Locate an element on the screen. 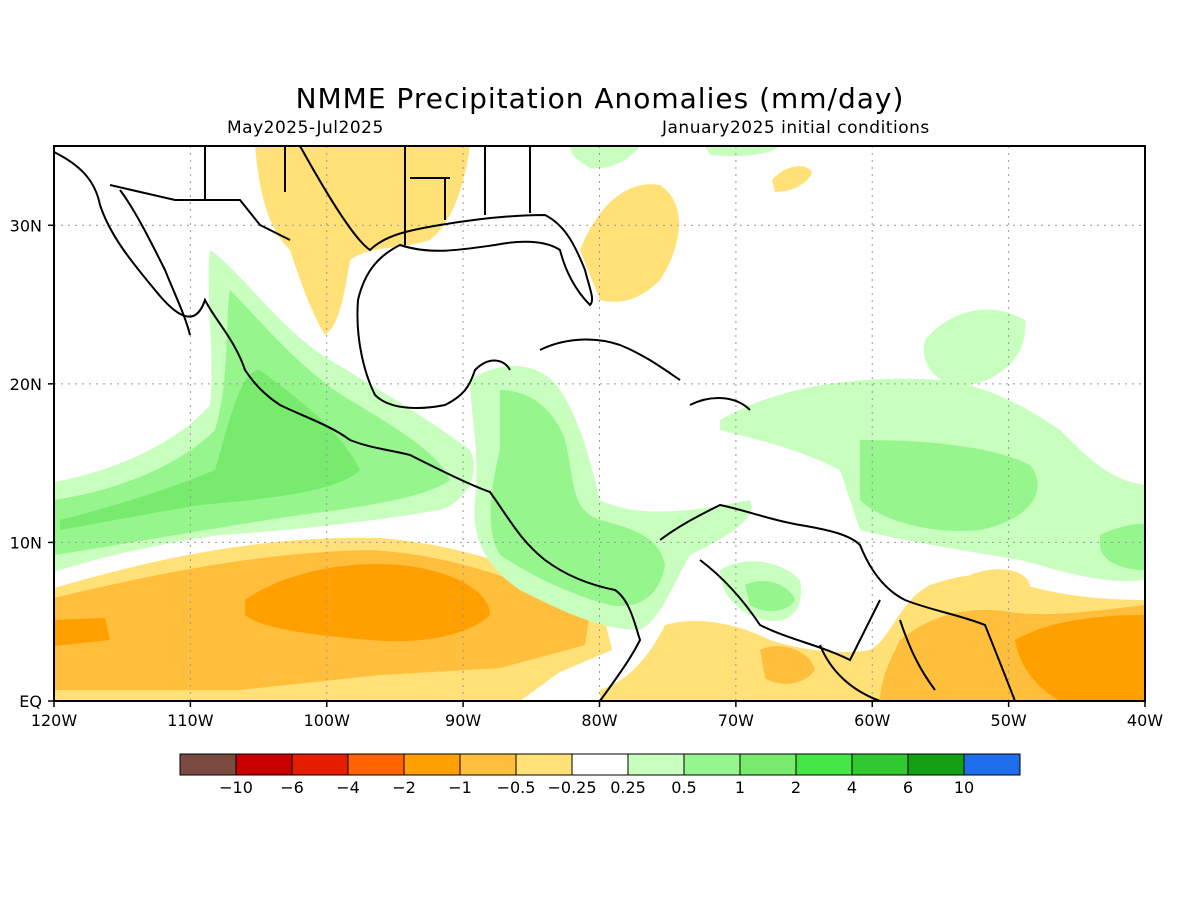 This screenshot has height=900, width=1200. lat-tick-label: 10N is located at coordinates (26, 542).